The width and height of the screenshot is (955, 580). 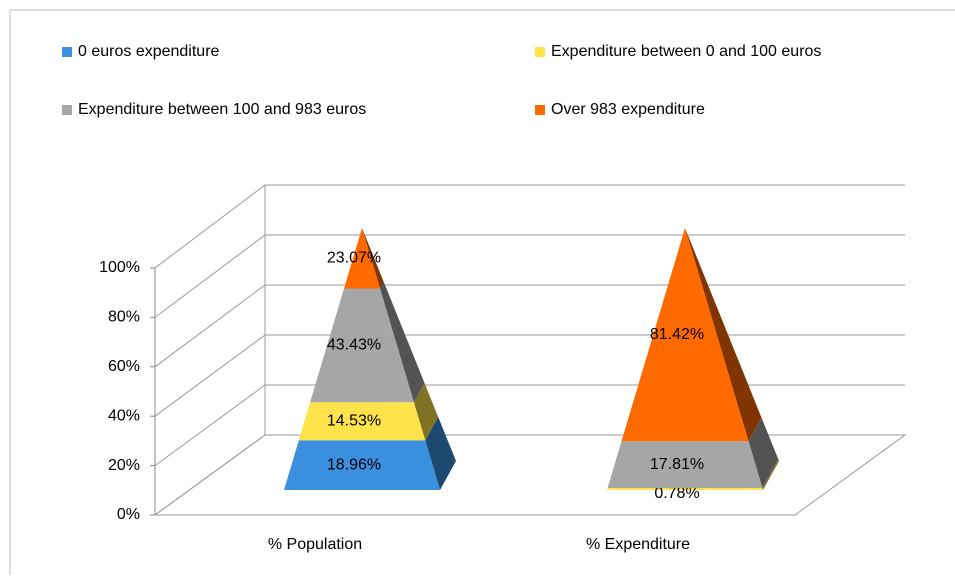 What do you see at coordinates (628, 109) in the screenshot?
I see `legend-label: Over 983 expenditure` at bounding box center [628, 109].